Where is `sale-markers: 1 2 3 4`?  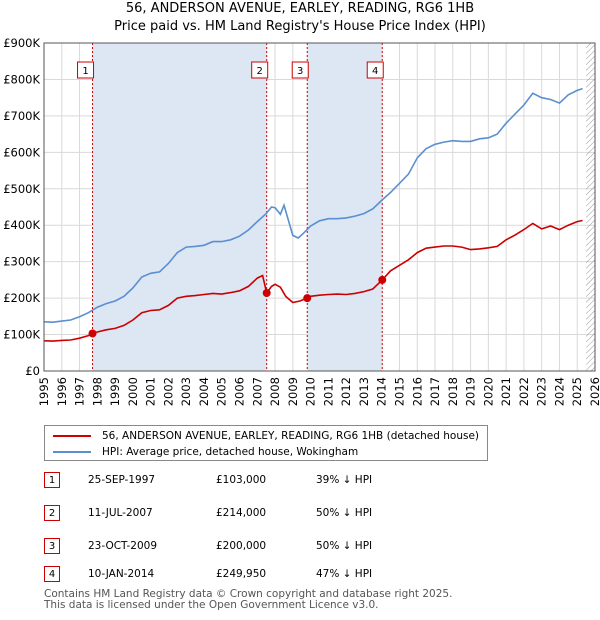 sale-markers: 1 2 3 4 is located at coordinates (230, 70).